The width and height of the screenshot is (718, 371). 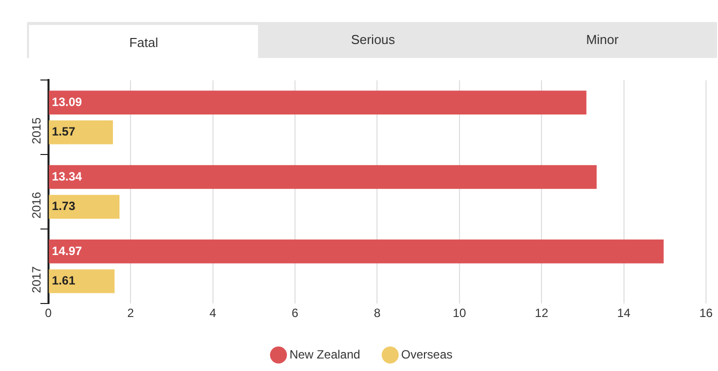 I want to click on x-tick-label: 12, so click(x=541, y=313).